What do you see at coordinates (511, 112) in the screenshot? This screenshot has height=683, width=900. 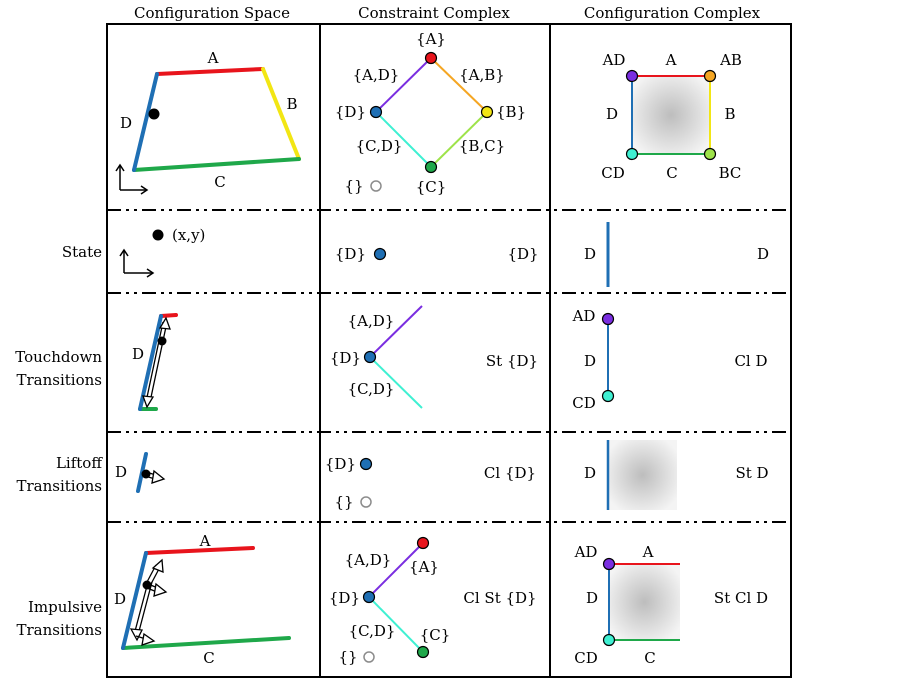 I see `label-set-B: {B}` at bounding box center [511, 112].